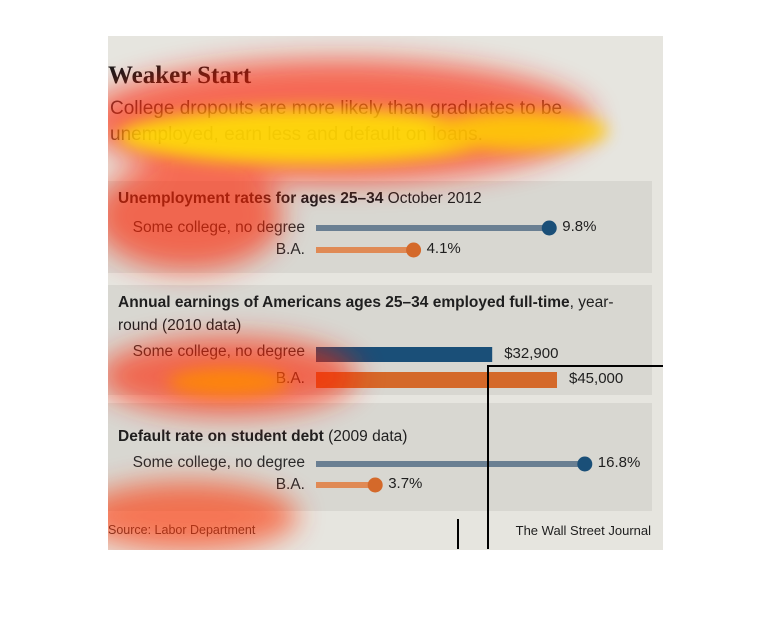 This screenshot has height=644, width=770. I want to click on default-title-bold: Default rate on student debt, so click(221, 436).